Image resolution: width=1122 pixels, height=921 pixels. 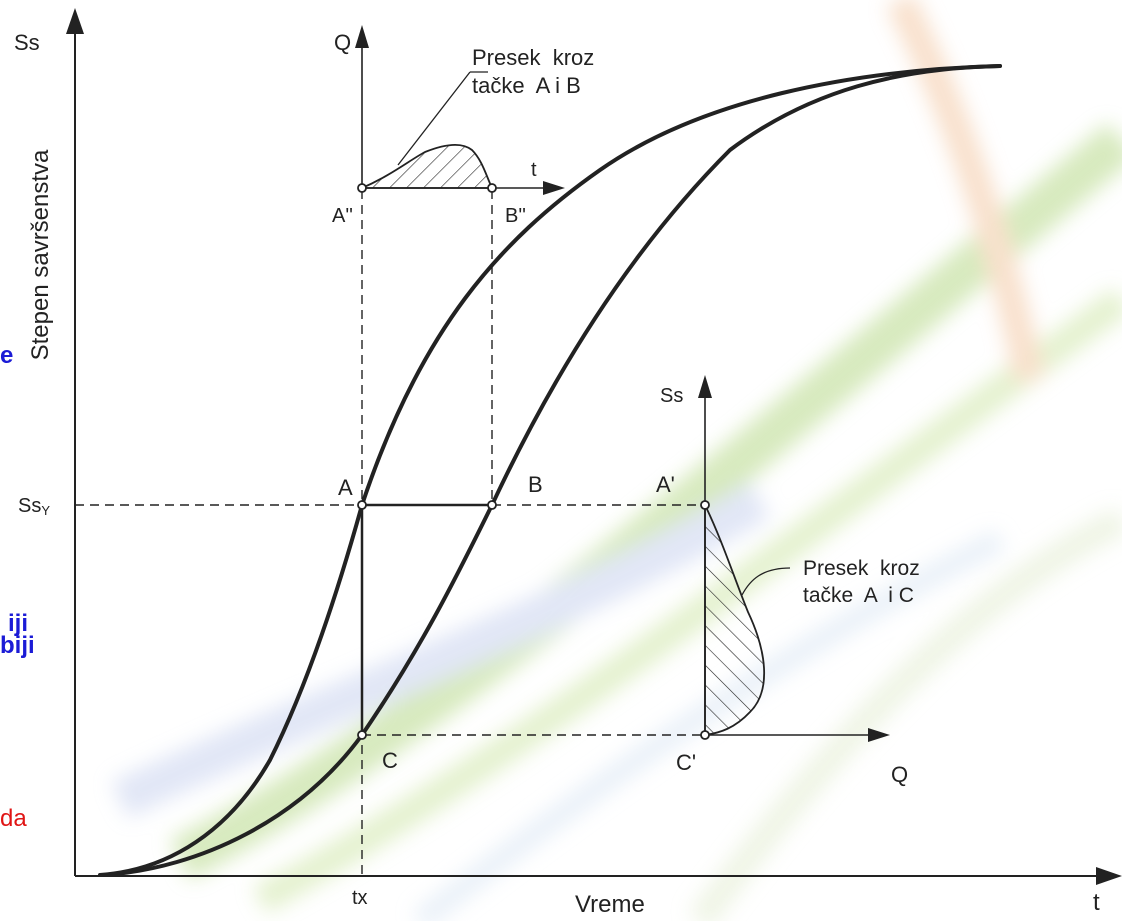 What do you see at coordinates (734, 620) in the screenshot?
I see `inset-right-distribution` at bounding box center [734, 620].